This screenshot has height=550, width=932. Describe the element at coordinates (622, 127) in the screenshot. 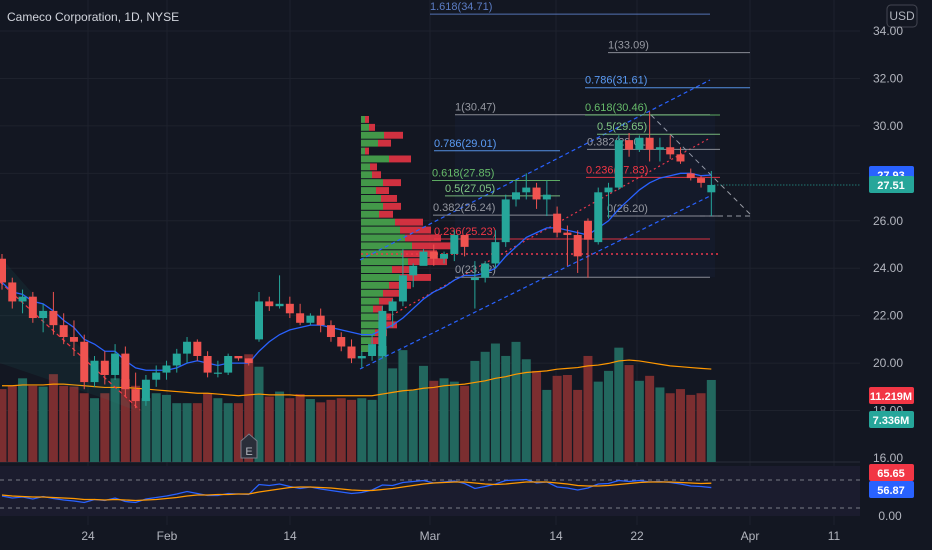

I see `fib-level-label: 0.5(29.65)` at that location.